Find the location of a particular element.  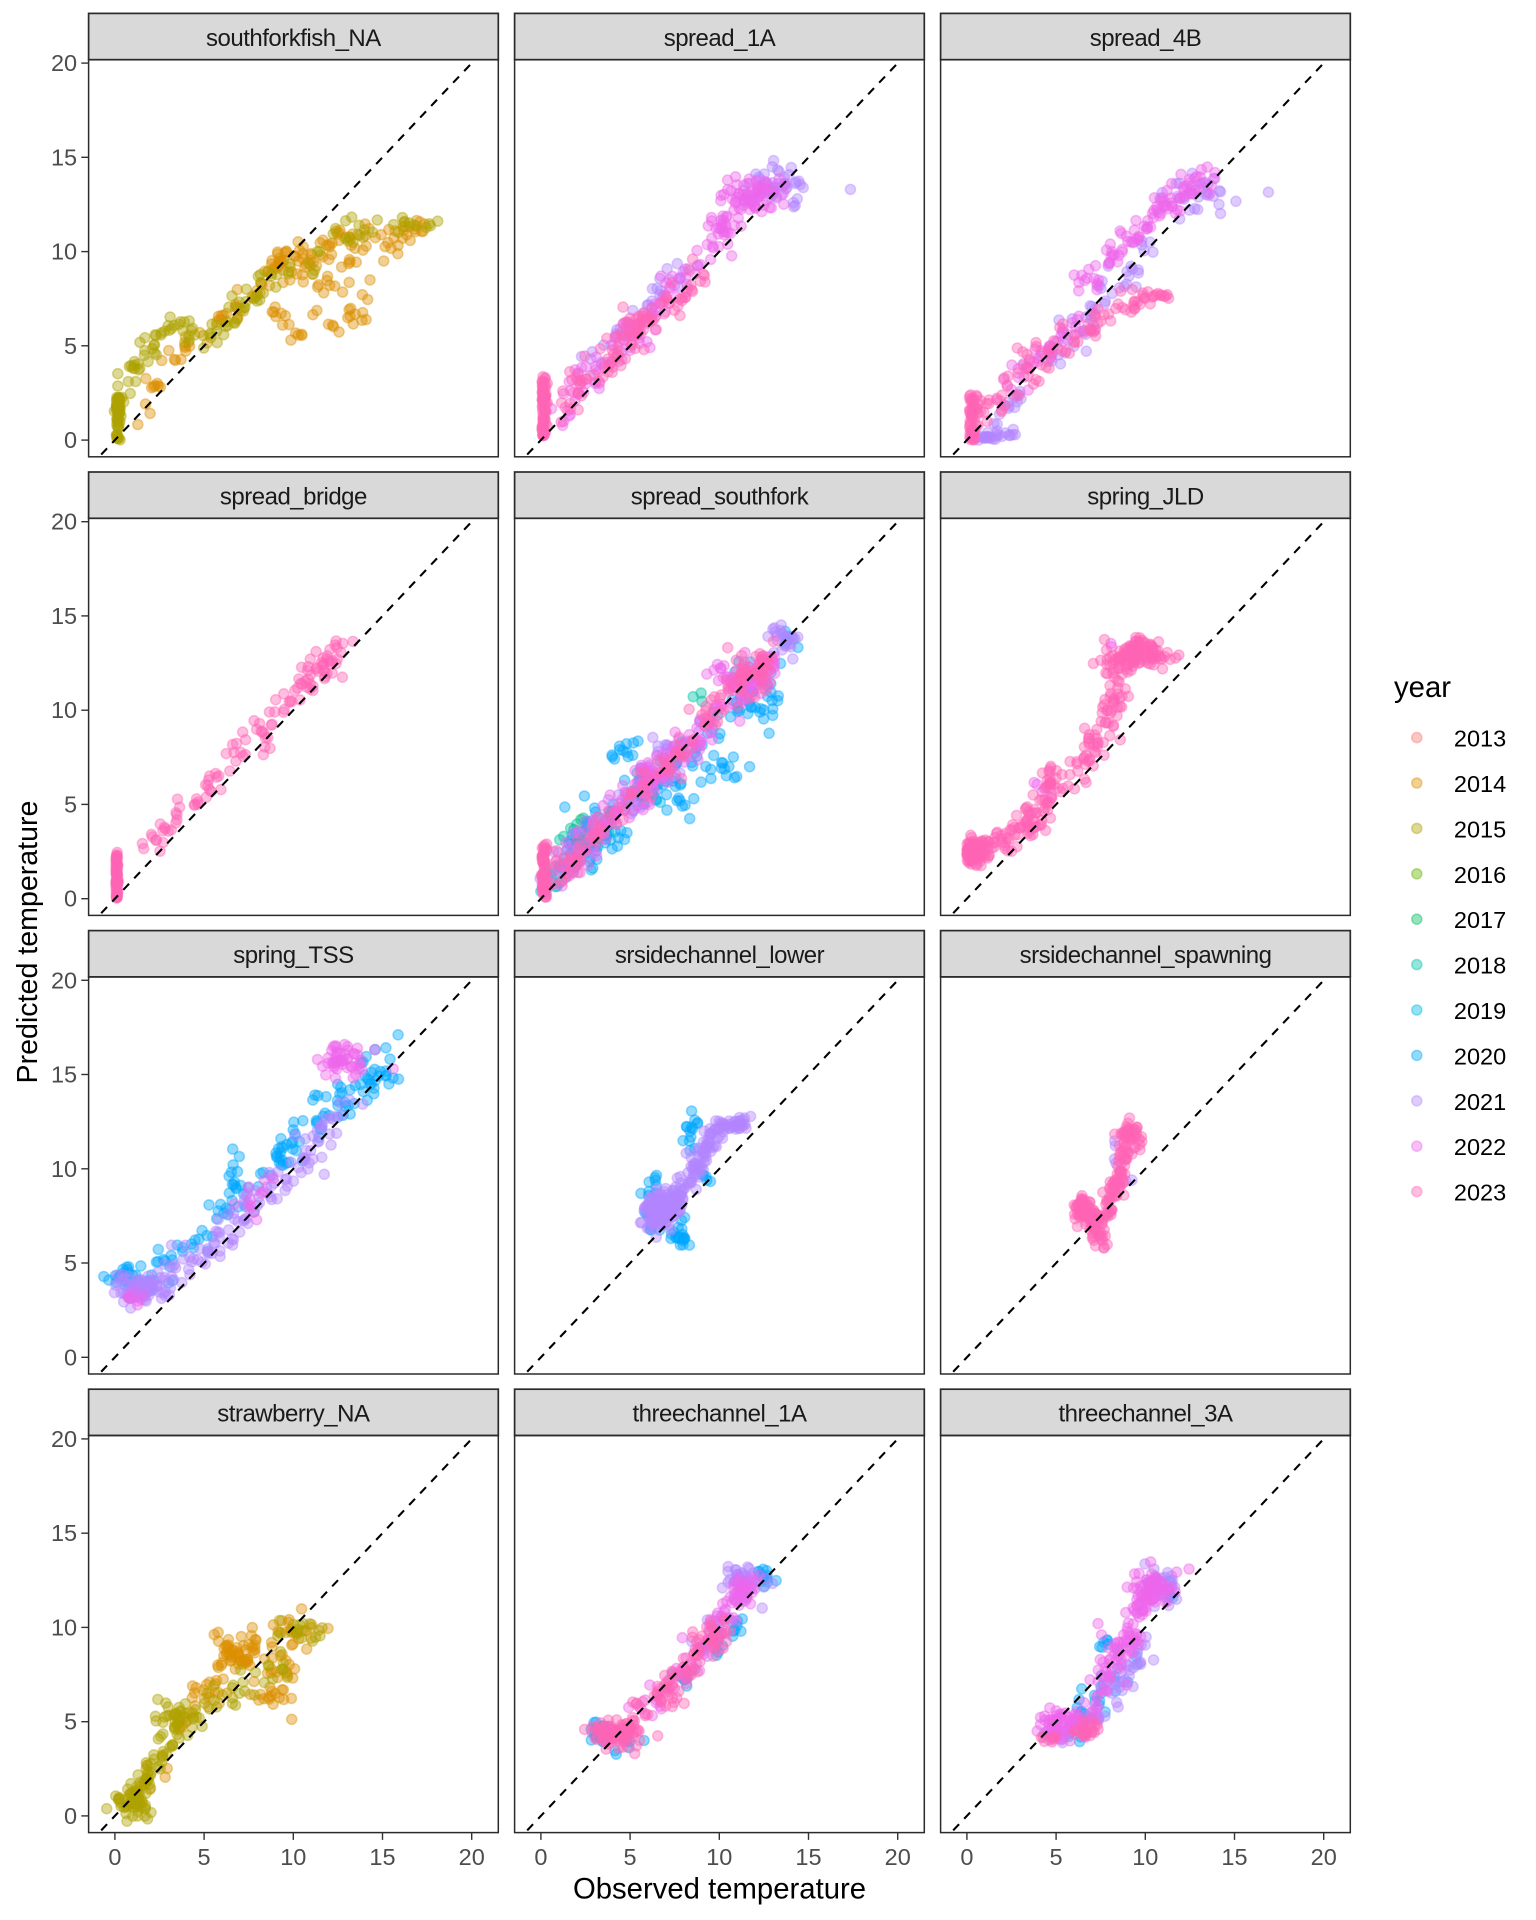

svg-text: 2021 is located at coordinates (1480, 1102).